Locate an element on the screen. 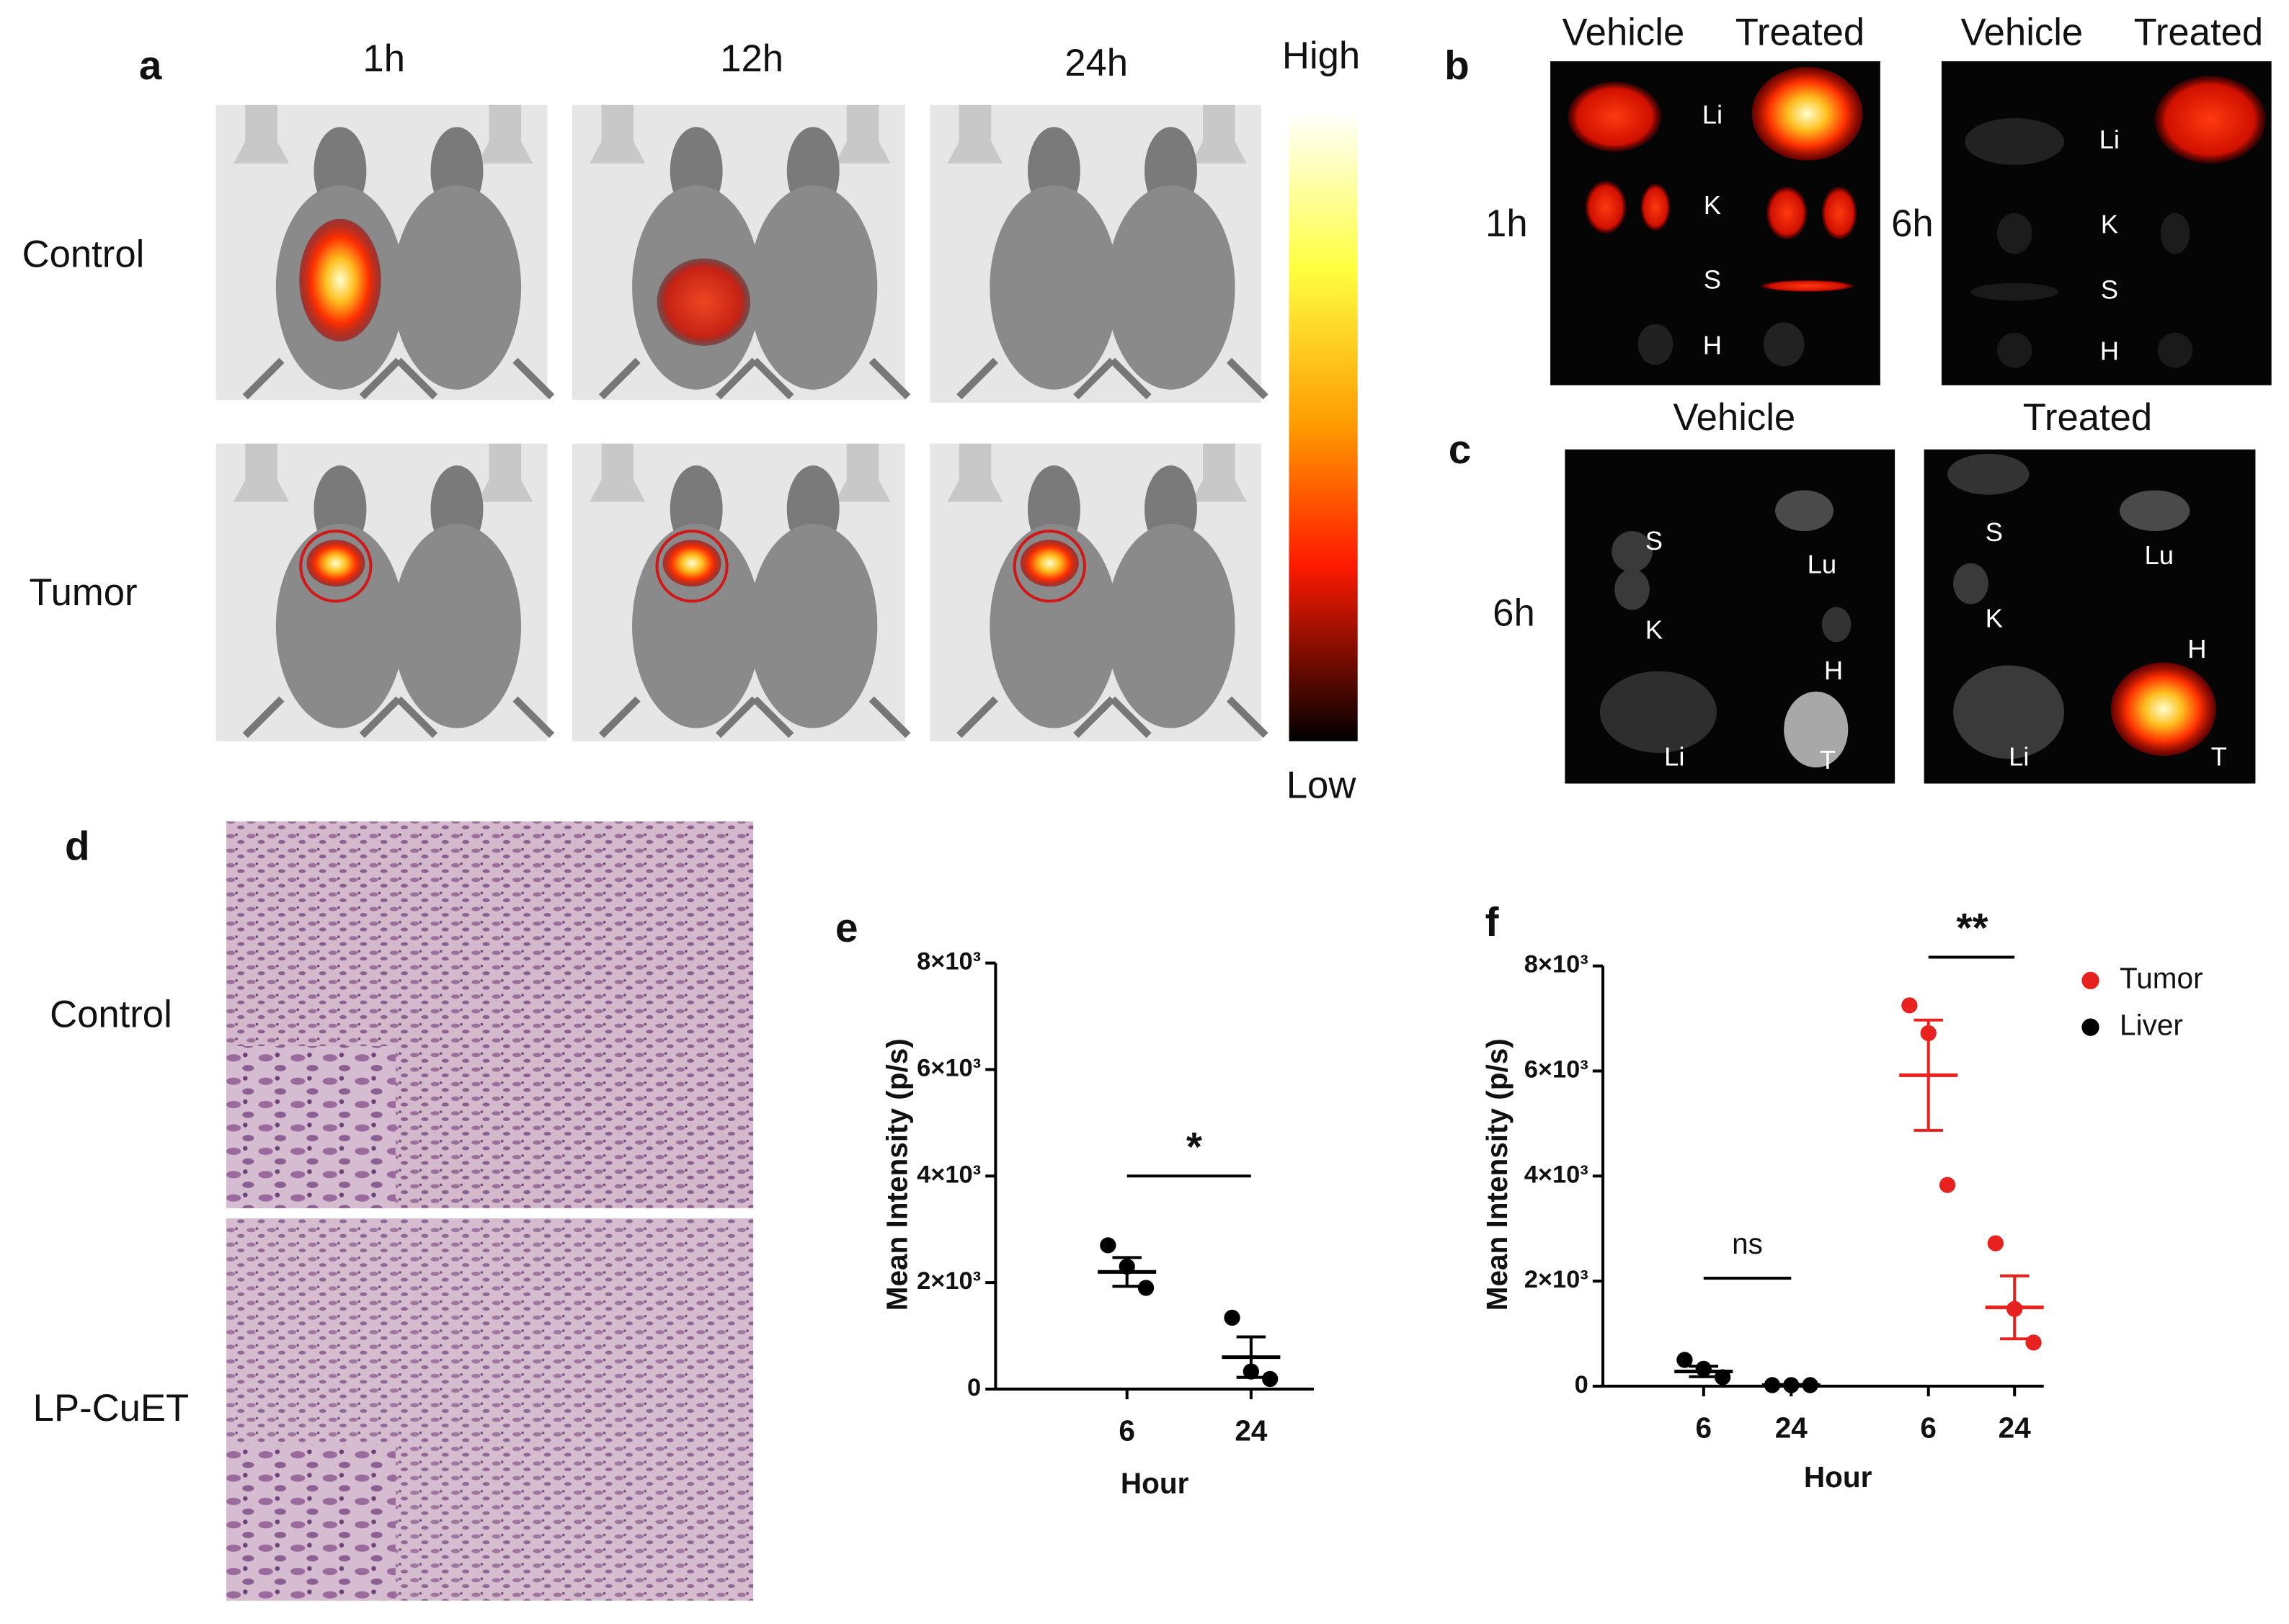 The height and width of the screenshot is (1624, 2289). scale-label: High is located at coordinates (1321, 56).